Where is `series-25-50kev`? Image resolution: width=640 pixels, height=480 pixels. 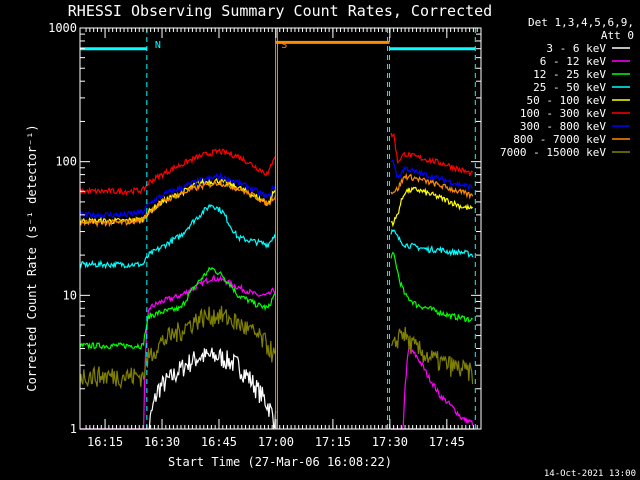
series-25-50kev is located at coordinates (276, 236).